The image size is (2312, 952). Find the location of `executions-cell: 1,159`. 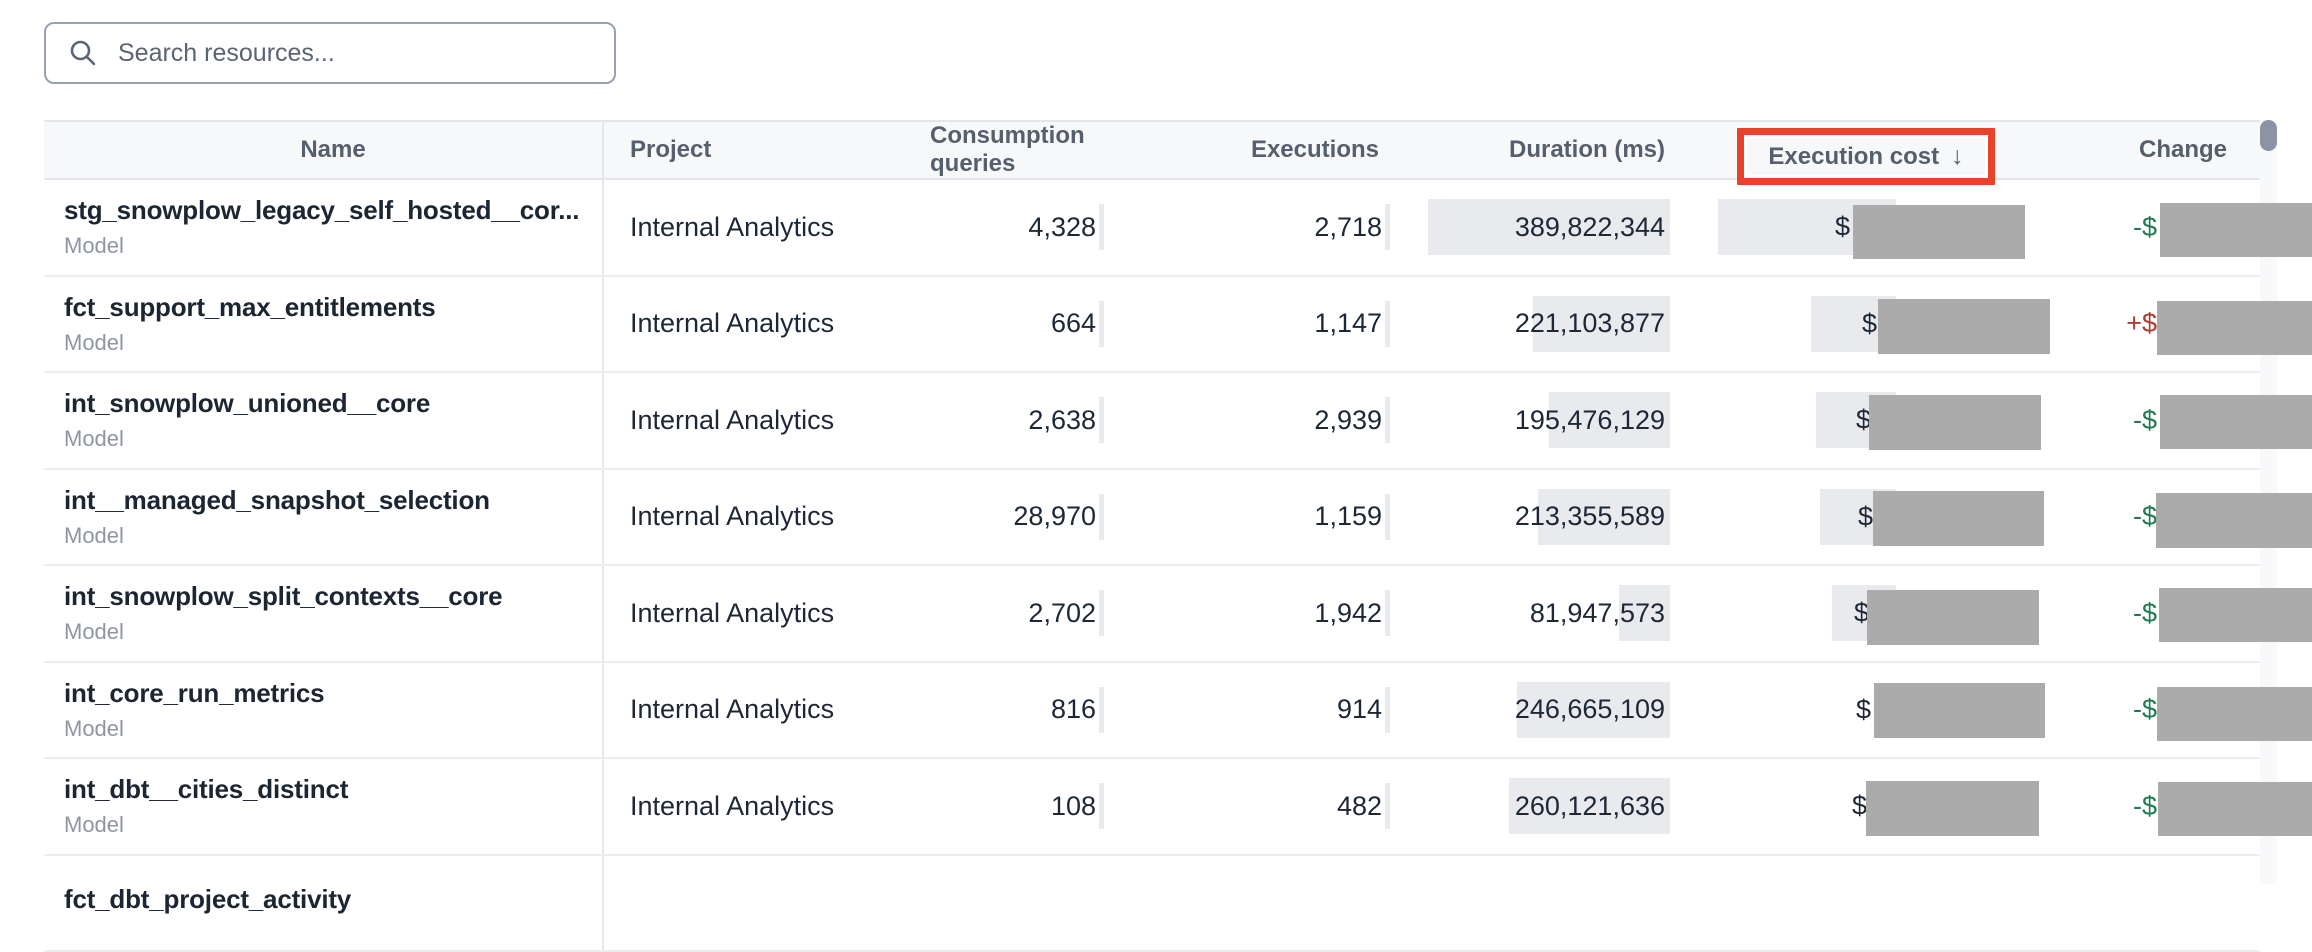

executions-cell: 1,159 is located at coordinates (1249, 517).